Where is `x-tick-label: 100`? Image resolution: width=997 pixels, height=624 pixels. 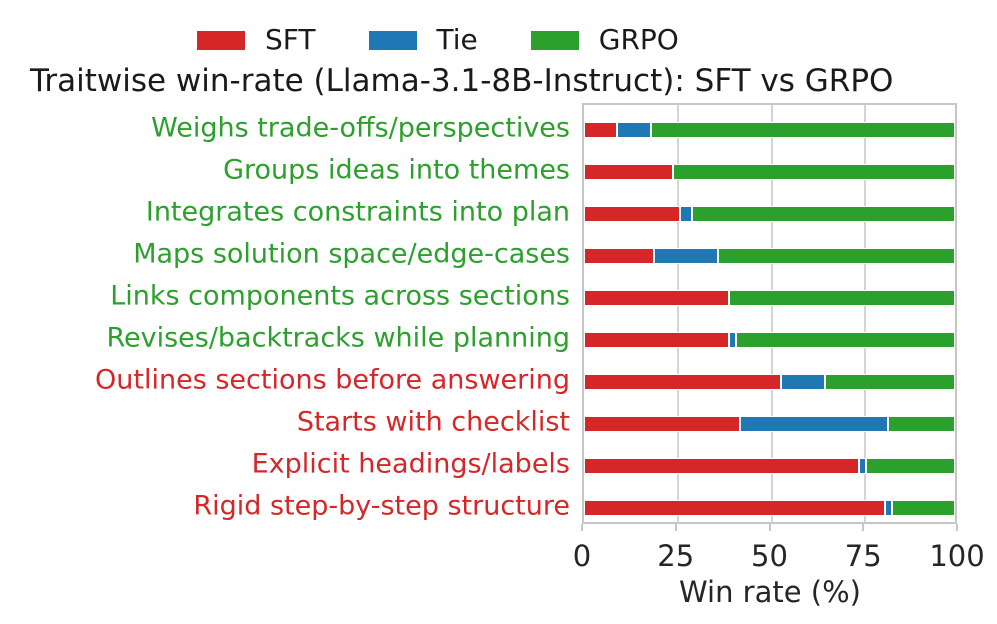 x-tick-label: 100 is located at coordinates (957, 556).